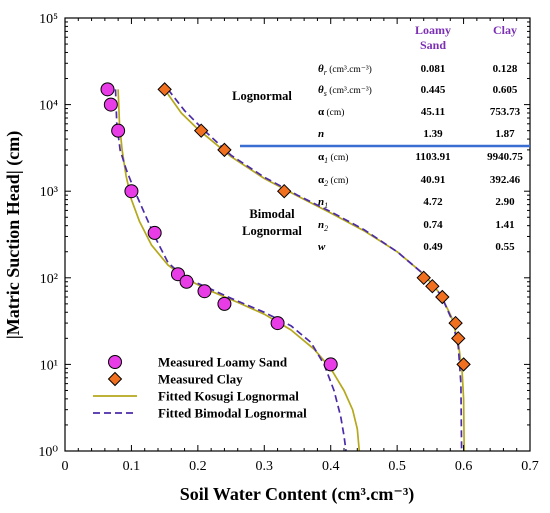 The image size is (550, 513). Describe the element at coordinates (432, 157) in the screenshot. I see `table-value-loamy-sand: 1103.91` at that location.